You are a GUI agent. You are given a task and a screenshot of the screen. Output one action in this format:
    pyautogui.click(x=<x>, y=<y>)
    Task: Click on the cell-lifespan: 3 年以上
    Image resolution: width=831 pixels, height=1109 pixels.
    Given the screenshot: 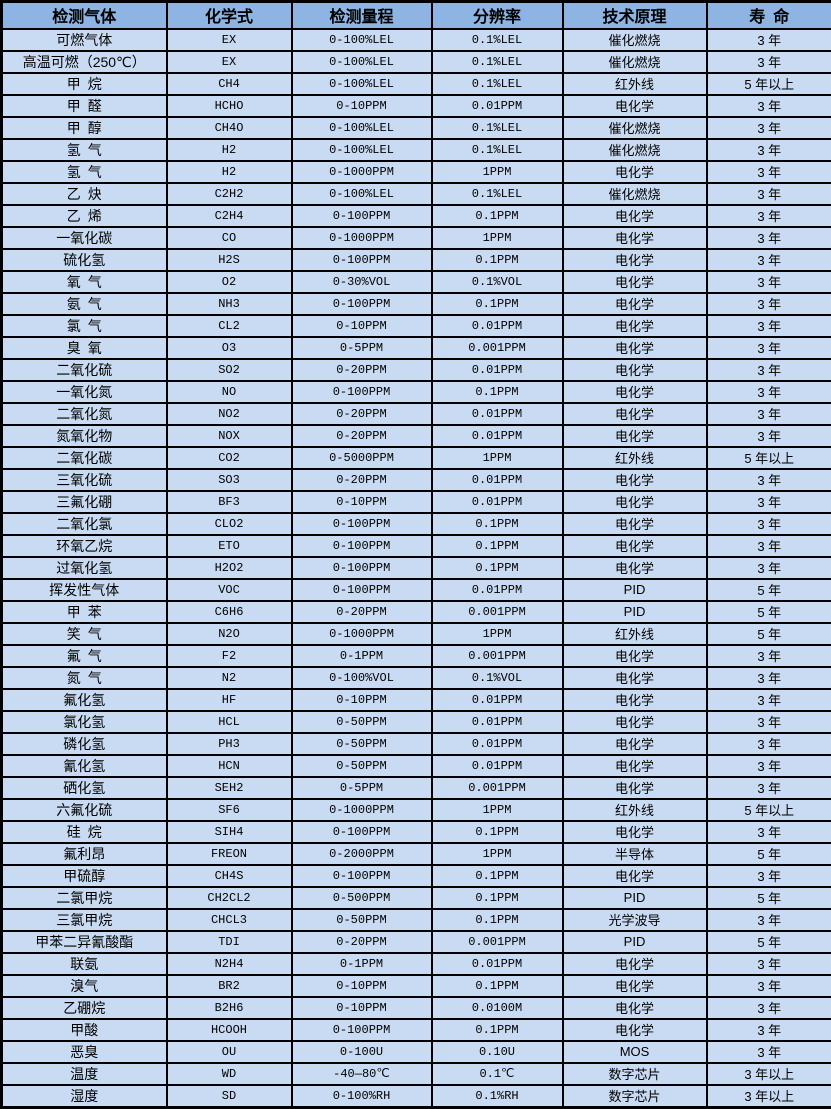 What is the action you would take?
    pyautogui.click(x=769, y=1074)
    